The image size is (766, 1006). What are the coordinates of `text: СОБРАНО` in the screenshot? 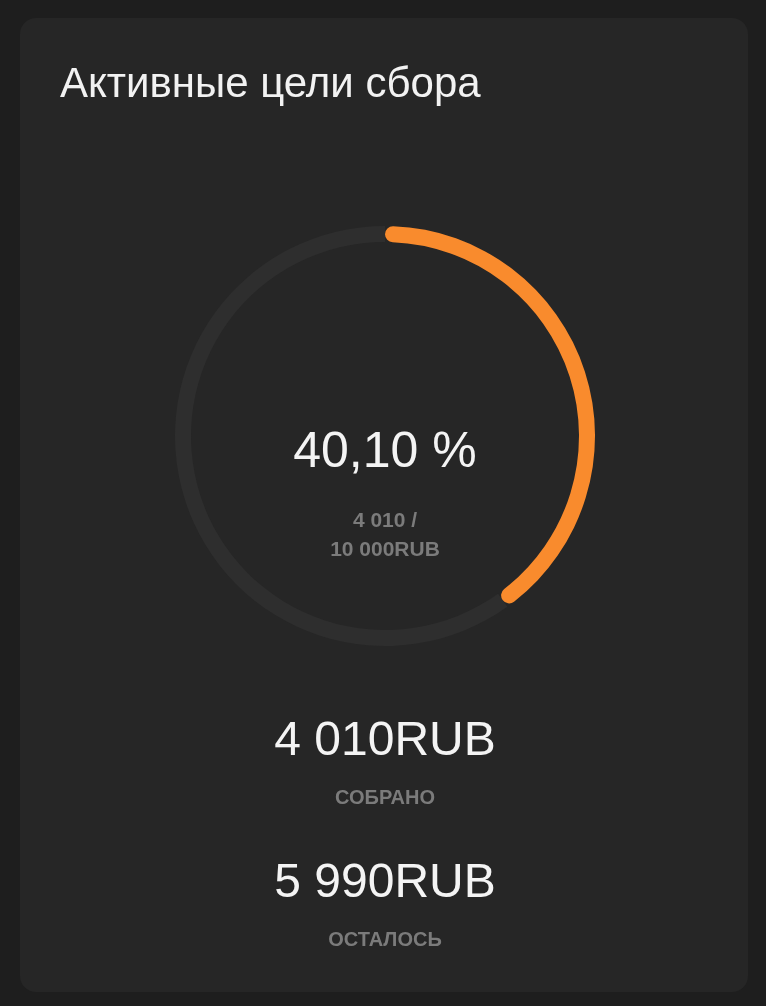 It's located at (385, 797).